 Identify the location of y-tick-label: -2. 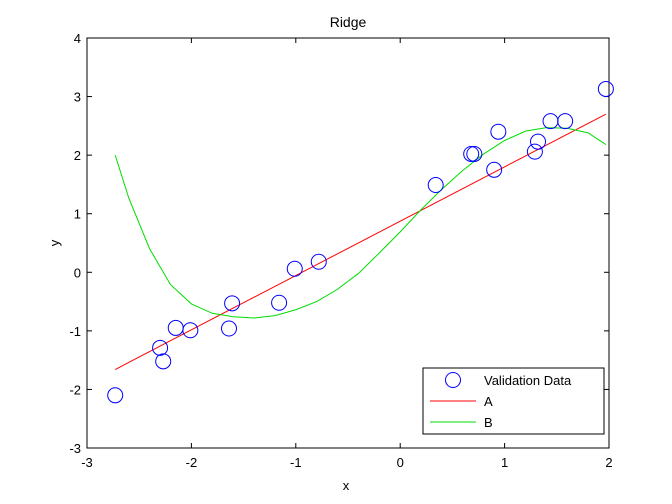
(75, 389).